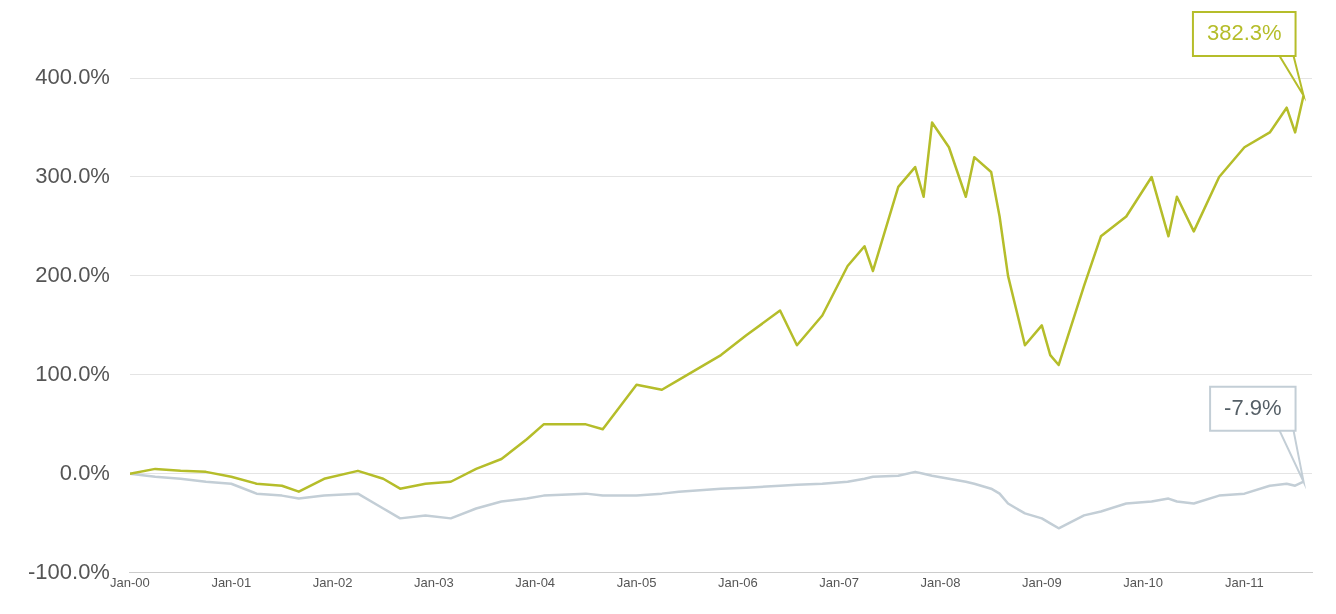 Image resolution: width=1336 pixels, height=614 pixels. What do you see at coordinates (535, 583) in the screenshot?
I see `x-tick-label: Jan-04` at bounding box center [535, 583].